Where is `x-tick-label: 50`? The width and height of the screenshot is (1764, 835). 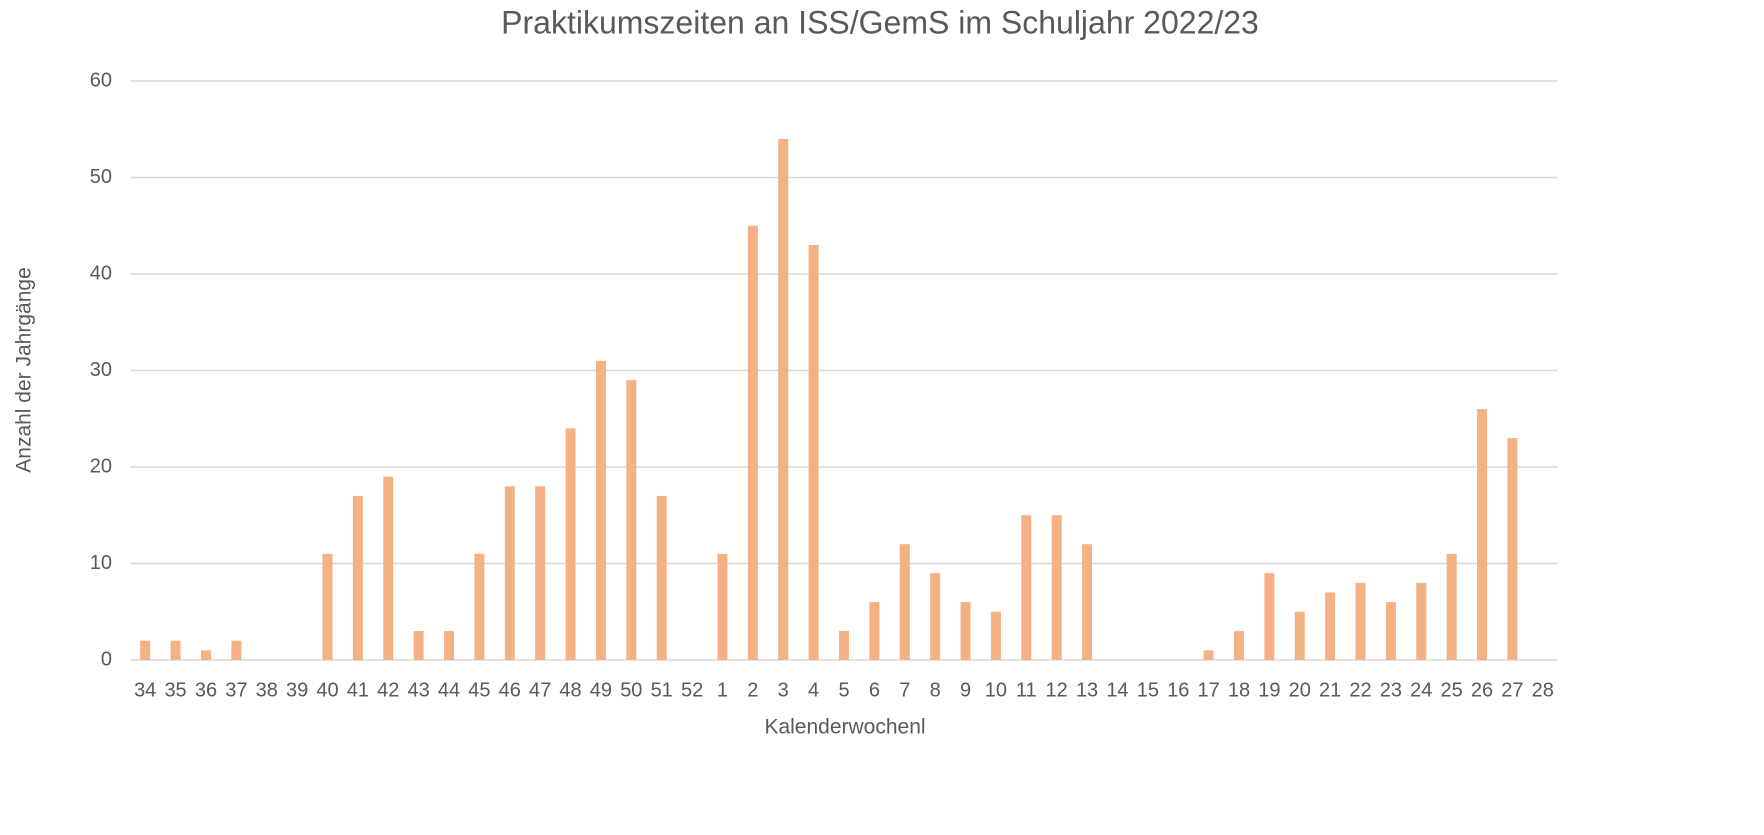
x-tick-label: 50 is located at coordinates (631, 690).